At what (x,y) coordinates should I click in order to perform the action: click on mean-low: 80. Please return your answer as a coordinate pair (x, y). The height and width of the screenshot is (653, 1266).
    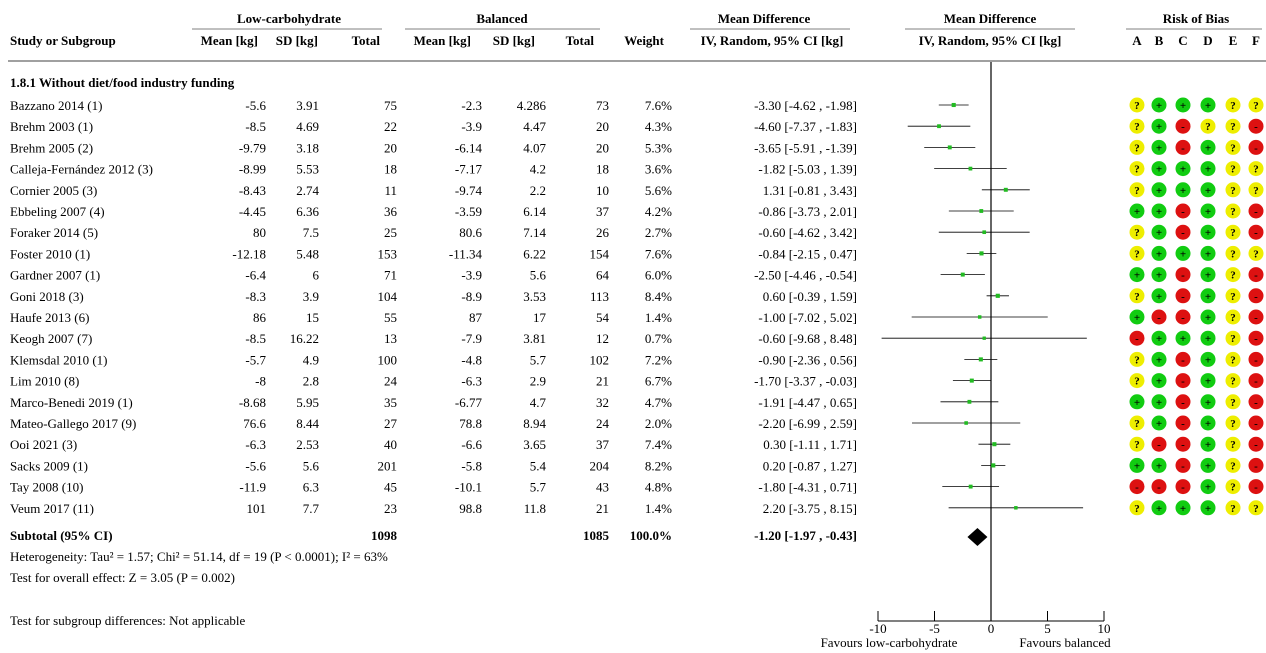
    Looking at the image, I should click on (259, 232).